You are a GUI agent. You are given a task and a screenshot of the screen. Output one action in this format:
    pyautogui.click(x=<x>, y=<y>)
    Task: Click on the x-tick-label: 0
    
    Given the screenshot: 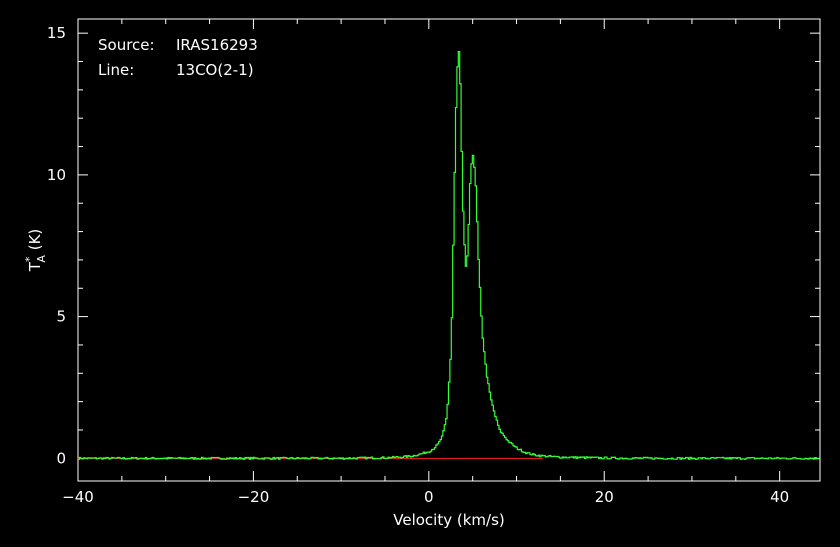 What is the action you would take?
    pyautogui.click(x=429, y=497)
    